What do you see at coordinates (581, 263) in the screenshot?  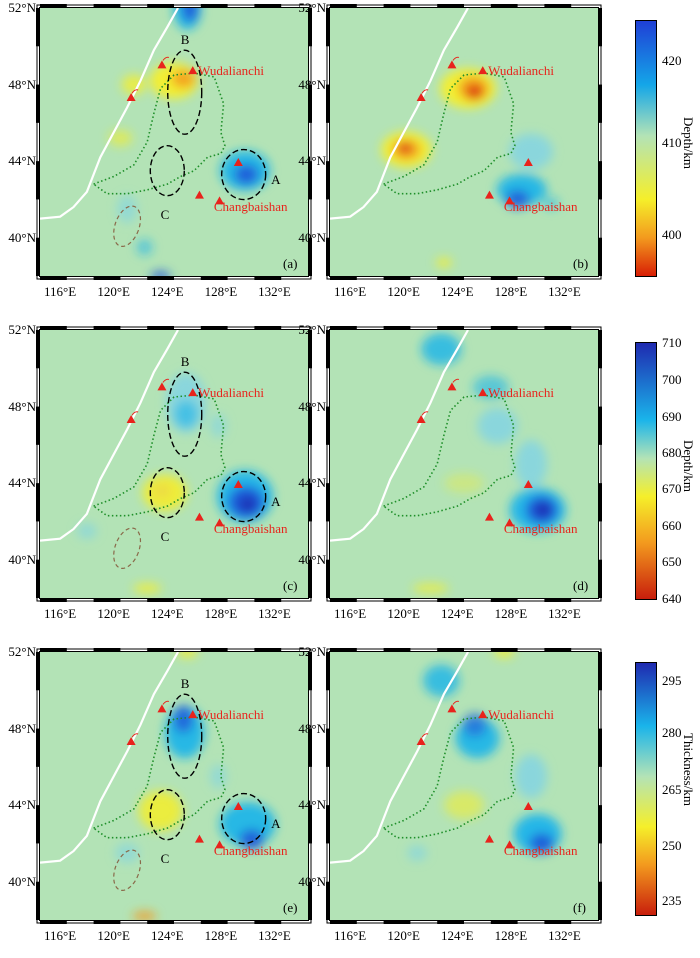 I see `panel-label: (b)` at bounding box center [581, 263].